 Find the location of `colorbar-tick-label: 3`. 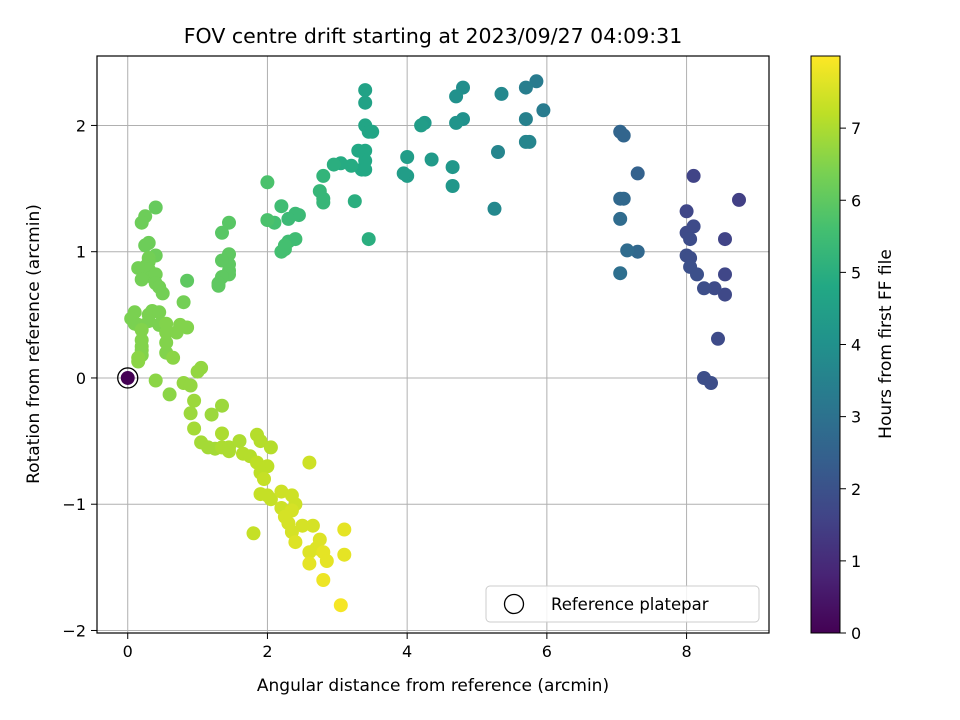

colorbar-tick-label: 3 is located at coordinates (856, 417).